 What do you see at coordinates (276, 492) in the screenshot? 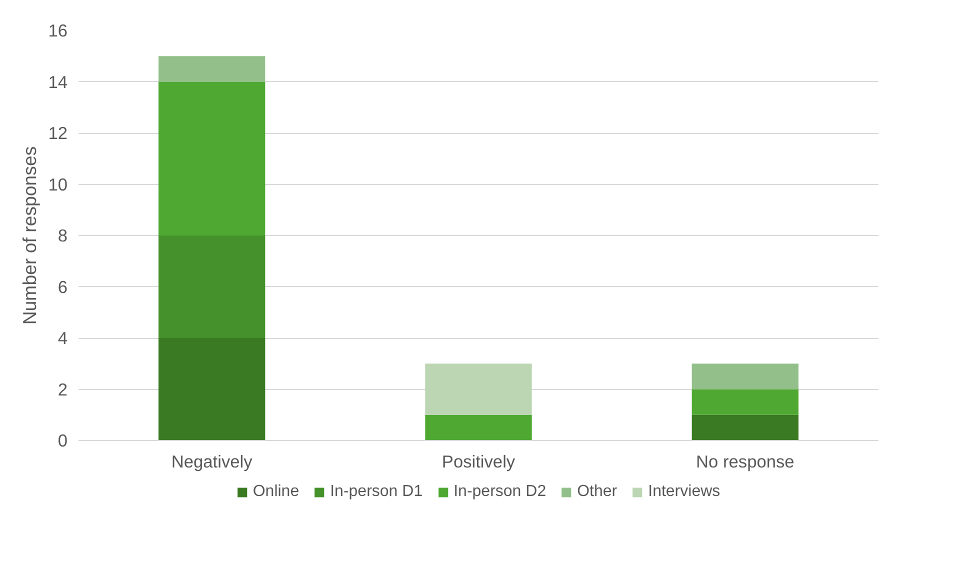
I see `legend-label: Online` at bounding box center [276, 492].